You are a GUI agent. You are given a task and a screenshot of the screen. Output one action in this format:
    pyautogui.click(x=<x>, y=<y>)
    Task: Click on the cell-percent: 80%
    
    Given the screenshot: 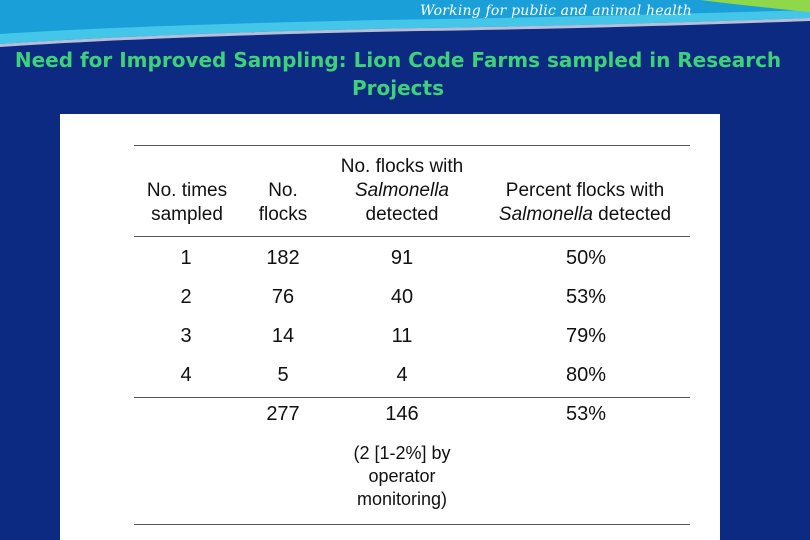 What is the action you would take?
    pyautogui.click(x=586, y=375)
    